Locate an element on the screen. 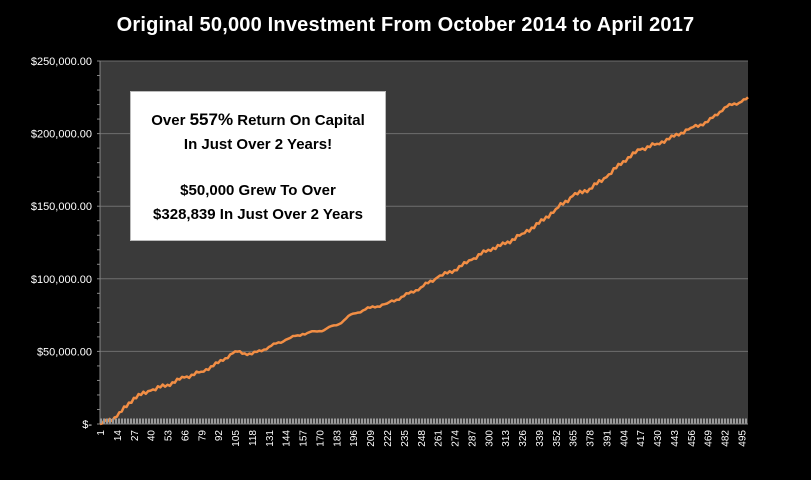  x-tick-label: 404 is located at coordinates (624, 438).